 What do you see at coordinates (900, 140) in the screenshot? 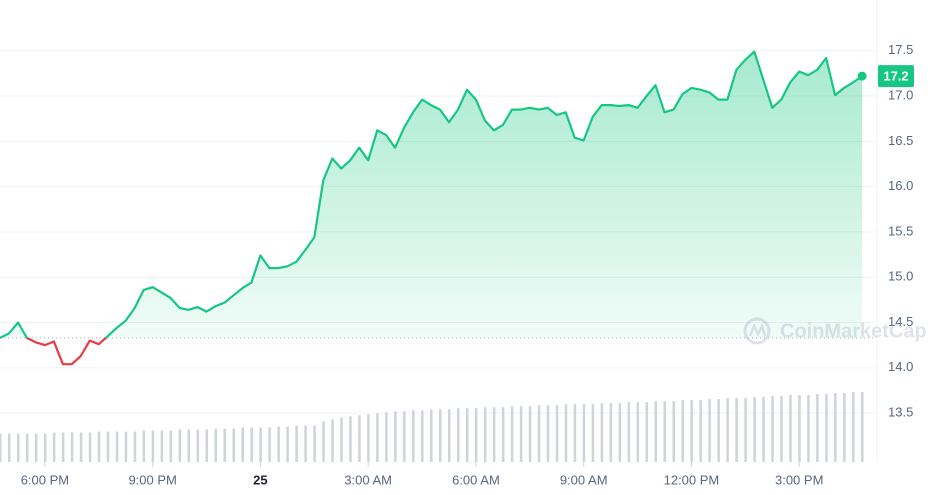
I see `y-tick-label: 16.5` at bounding box center [900, 140].